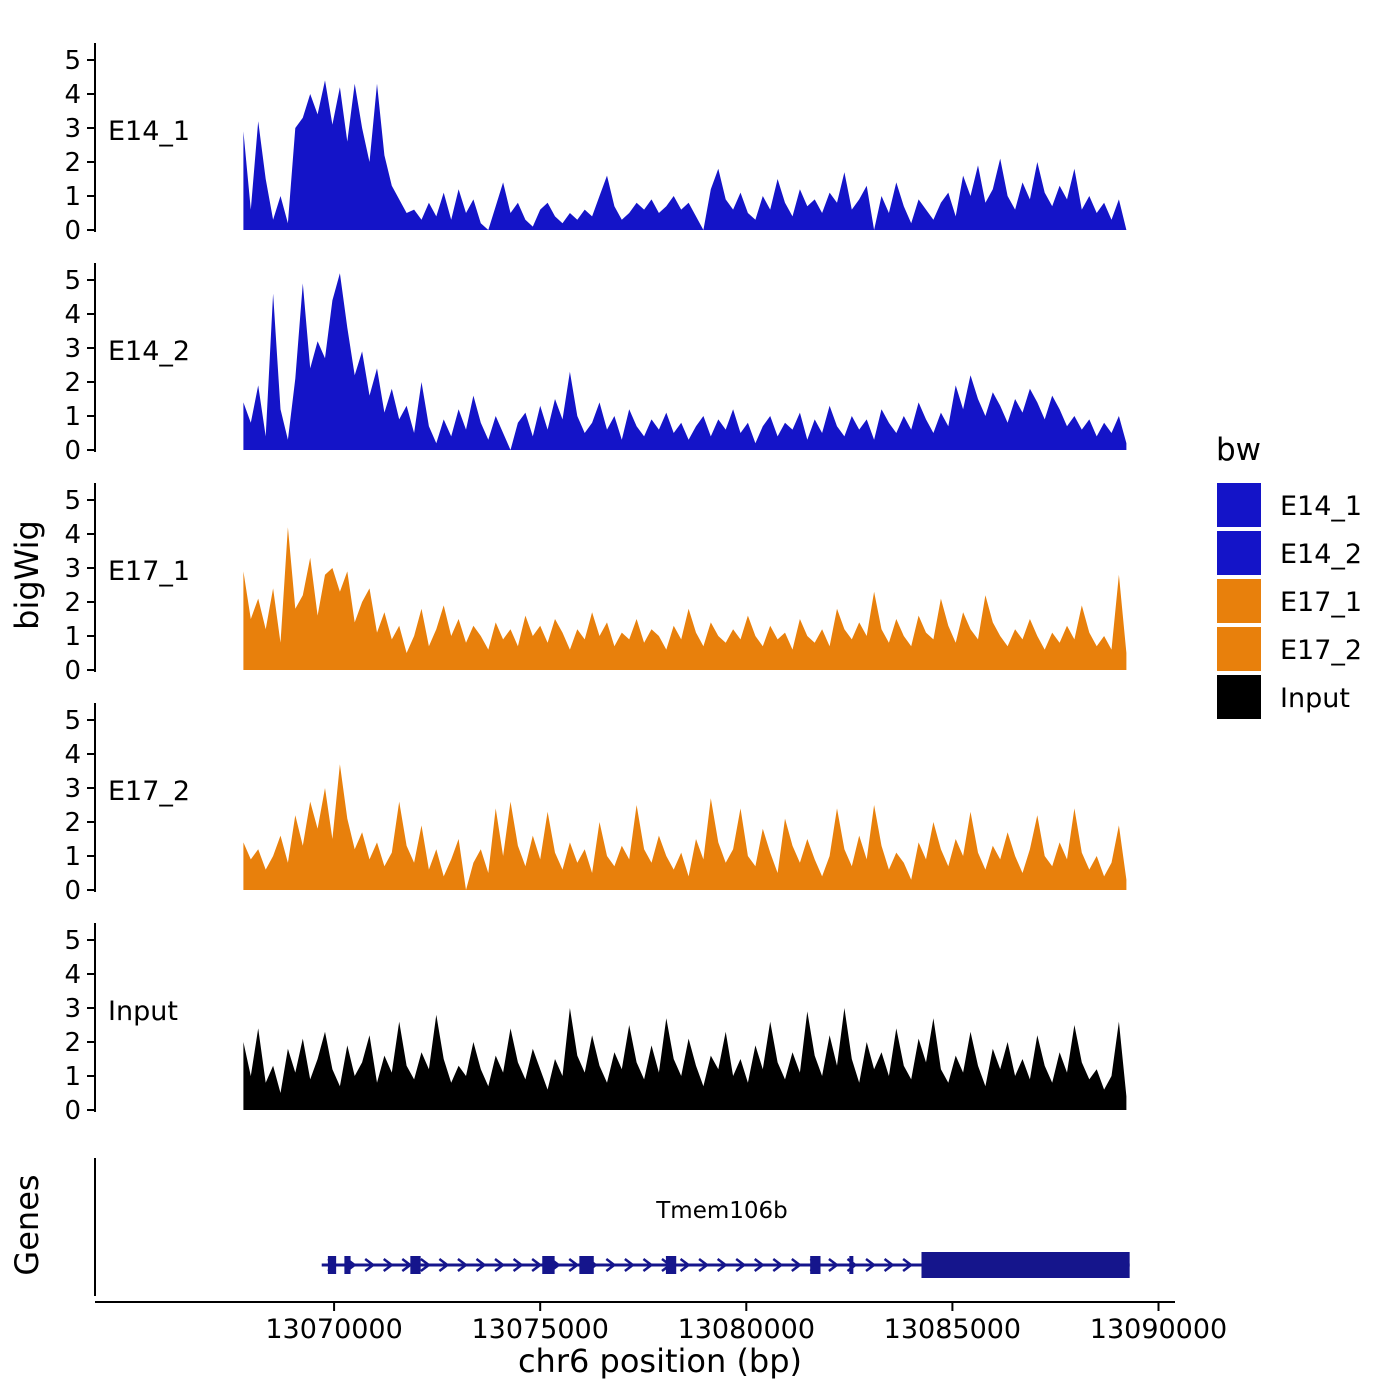 This screenshot has width=1400, height=1400. I want to click on legend-entries: E14_1 E14_2 E17_1 E17_2 Input, so click(1288, 601).